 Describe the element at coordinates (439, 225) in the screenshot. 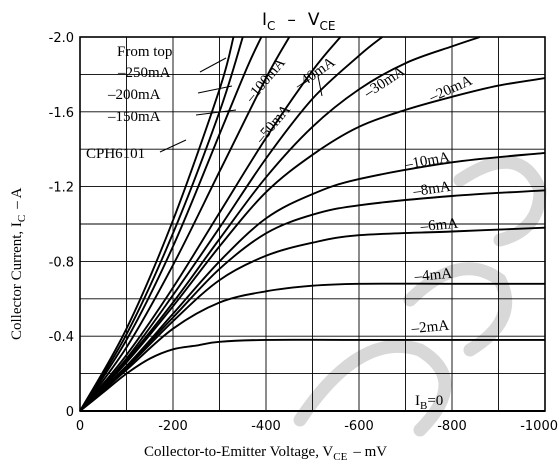

I see `series-label-6ma: –6mA` at that location.